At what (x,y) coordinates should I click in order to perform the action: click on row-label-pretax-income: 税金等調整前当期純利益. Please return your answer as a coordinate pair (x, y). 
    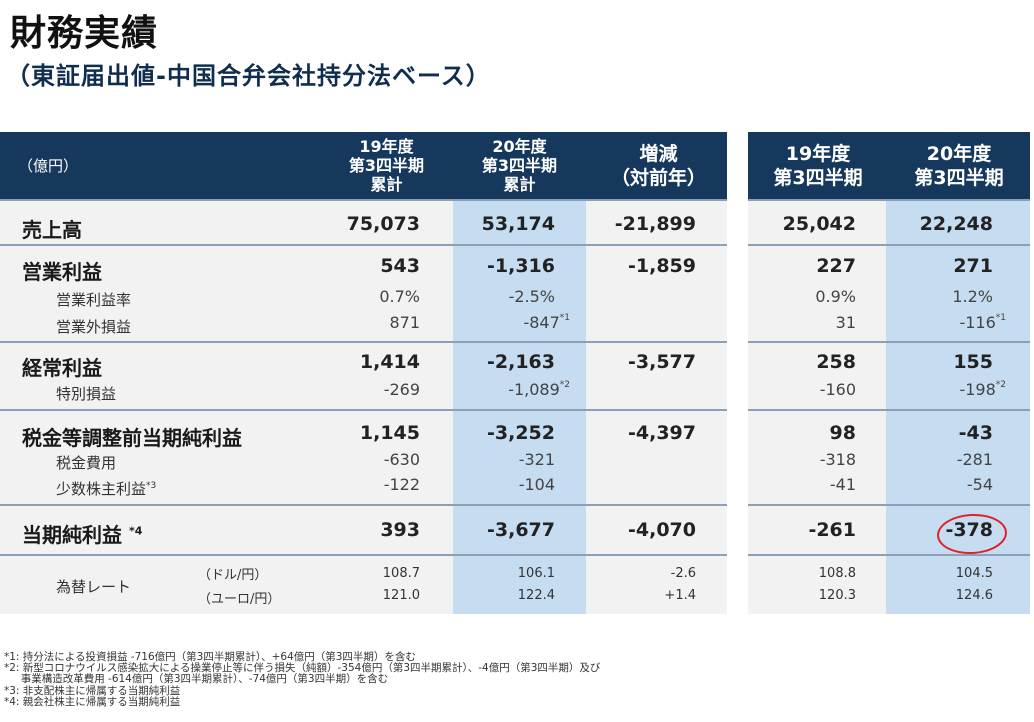
    Looking at the image, I should click on (132, 438).